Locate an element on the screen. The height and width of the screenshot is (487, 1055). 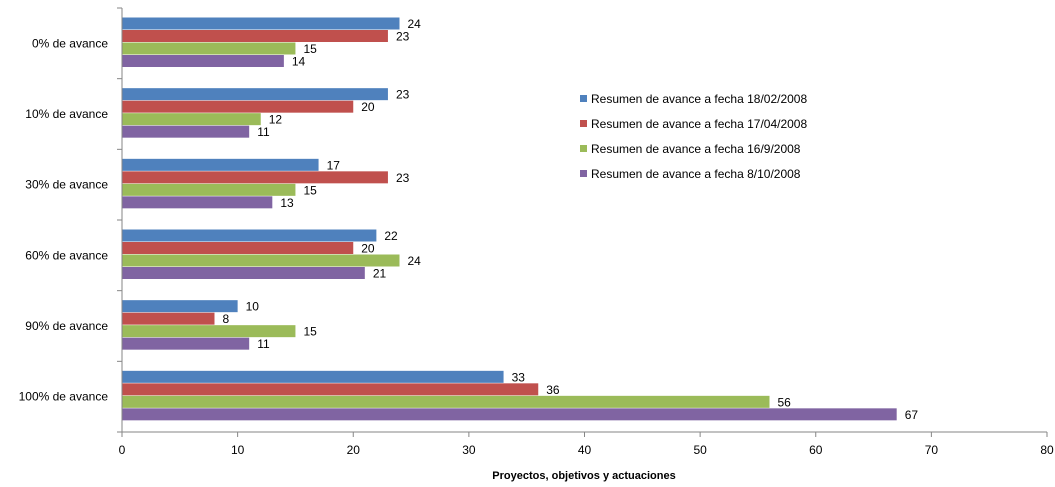
x-tick-label: 50 is located at coordinates (700, 450).